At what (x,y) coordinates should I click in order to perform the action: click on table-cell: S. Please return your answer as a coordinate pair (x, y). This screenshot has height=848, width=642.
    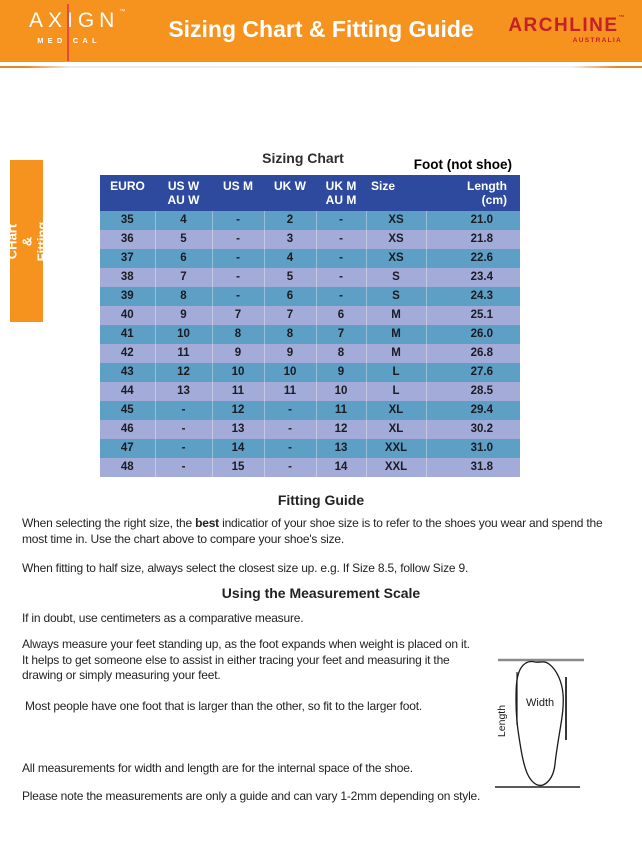
    Looking at the image, I should click on (395, 277).